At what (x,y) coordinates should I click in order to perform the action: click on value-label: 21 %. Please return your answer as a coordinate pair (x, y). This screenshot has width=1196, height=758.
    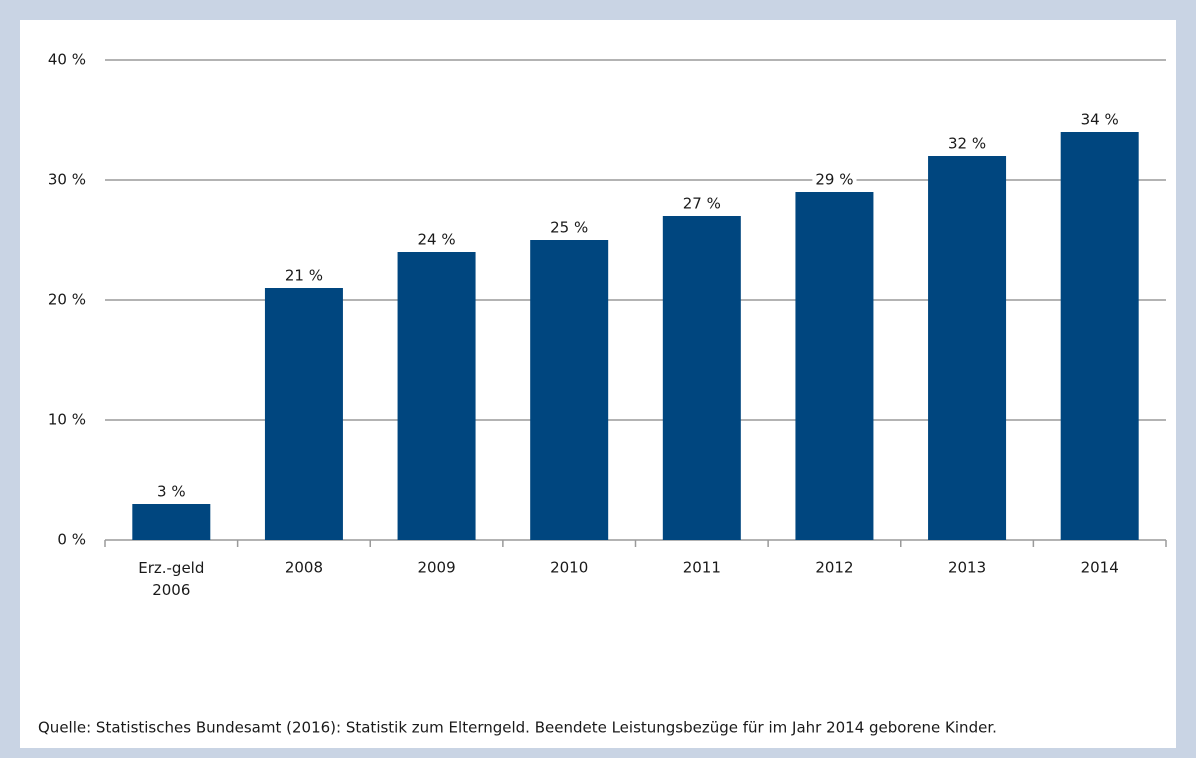
    Looking at the image, I should click on (304, 276).